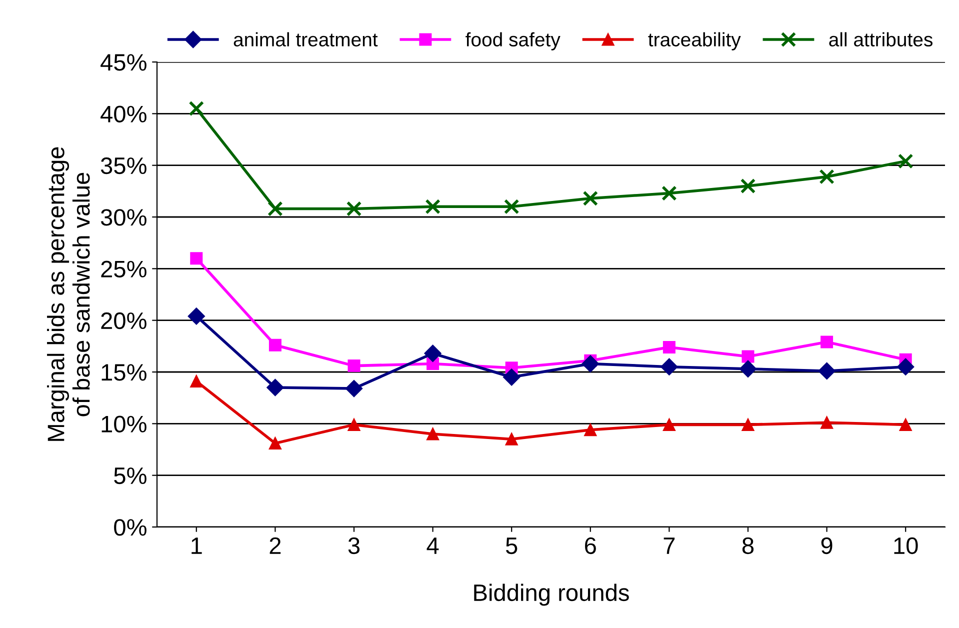 The width and height of the screenshot is (959, 628). Describe the element at coordinates (130, 527) in the screenshot. I see `y-tick-label: 0%` at that location.